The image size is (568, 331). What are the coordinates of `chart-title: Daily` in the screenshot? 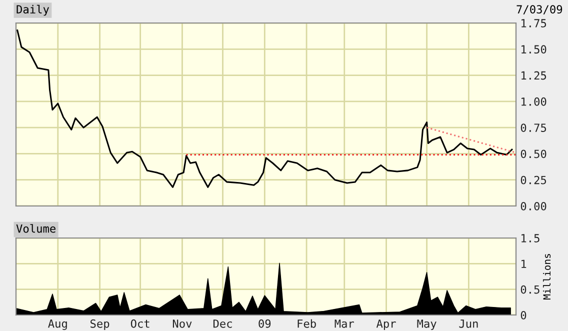 It's located at (33, 10).